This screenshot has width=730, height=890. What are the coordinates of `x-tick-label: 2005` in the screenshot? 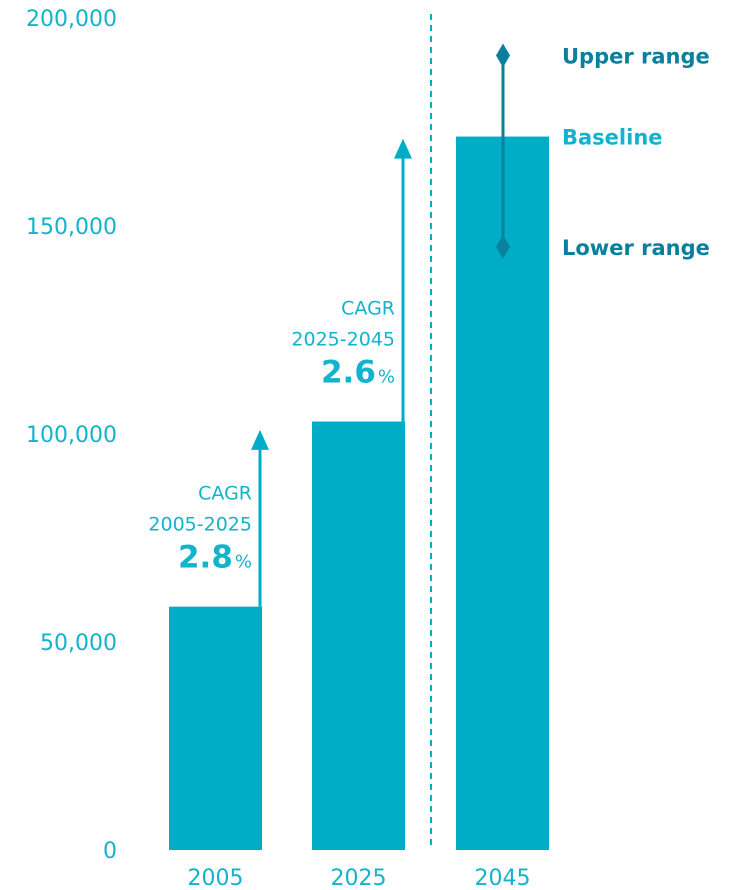 It's located at (216, 878).